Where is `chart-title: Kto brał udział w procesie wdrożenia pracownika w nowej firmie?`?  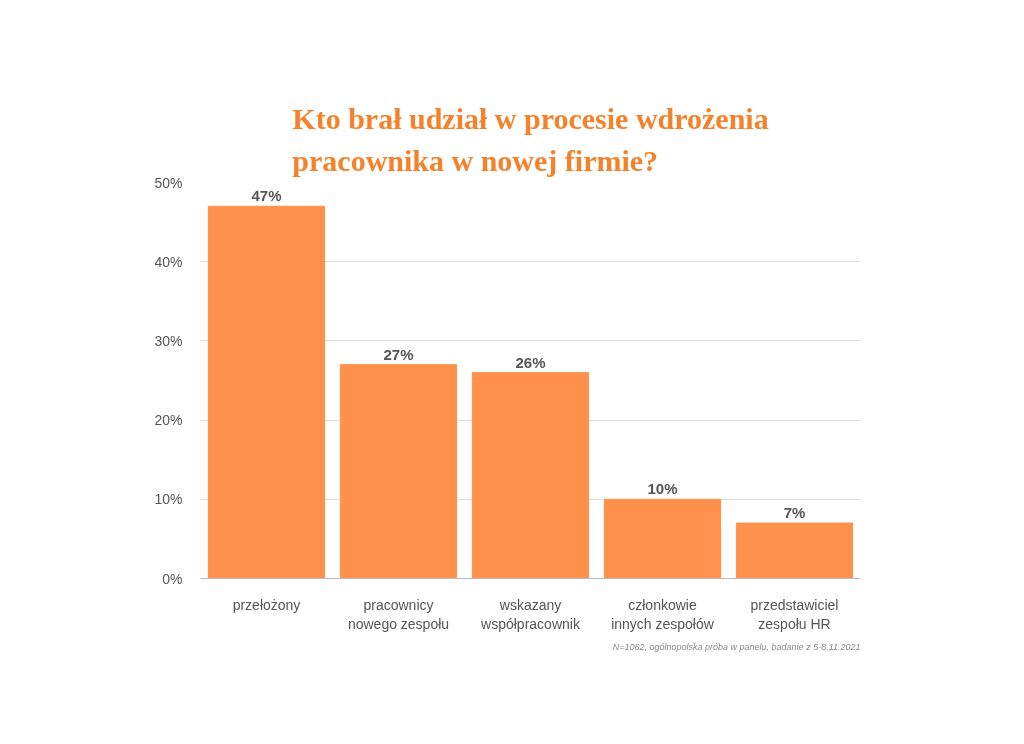 chart-title: Kto brał udział w procesie wdrożenia pracownika w nowej firmie? is located at coordinates (530, 139).